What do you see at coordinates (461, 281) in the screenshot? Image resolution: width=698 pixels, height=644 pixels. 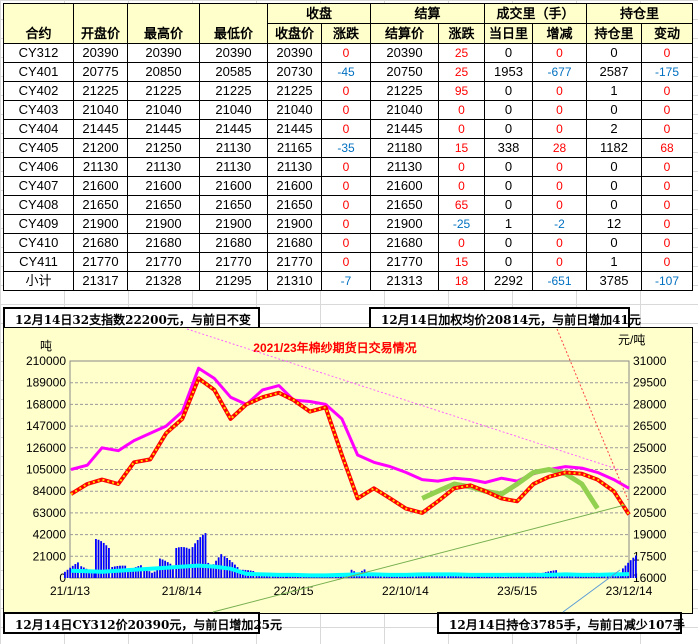 I see `table-cell: 18` at bounding box center [461, 281].